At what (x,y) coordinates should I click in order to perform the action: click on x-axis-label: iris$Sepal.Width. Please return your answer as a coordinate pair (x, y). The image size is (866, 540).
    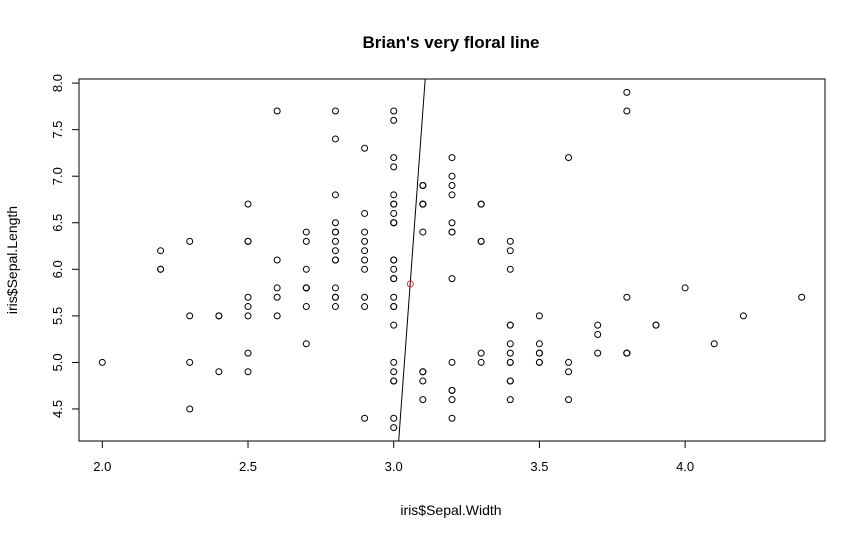
    Looking at the image, I should click on (450, 510).